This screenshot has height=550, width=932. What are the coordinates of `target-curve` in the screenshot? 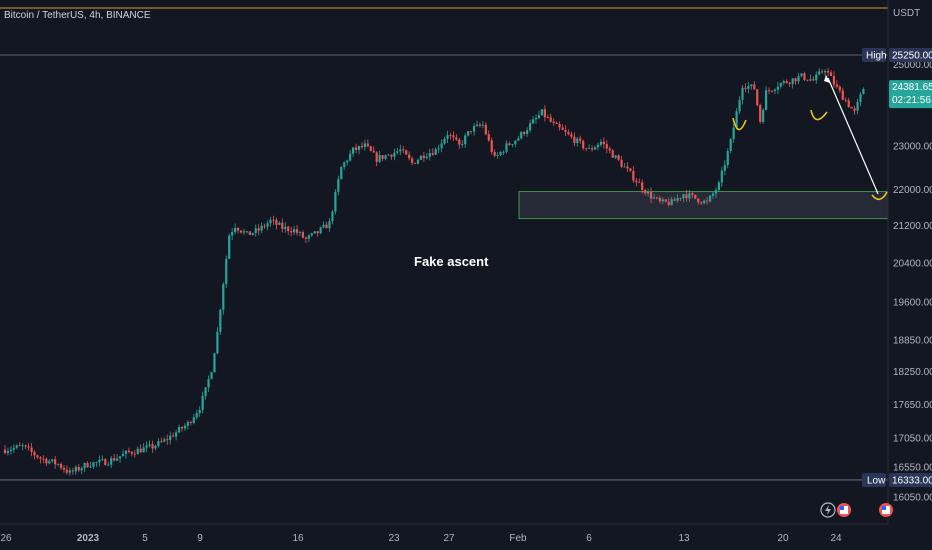 It's located at (879, 196).